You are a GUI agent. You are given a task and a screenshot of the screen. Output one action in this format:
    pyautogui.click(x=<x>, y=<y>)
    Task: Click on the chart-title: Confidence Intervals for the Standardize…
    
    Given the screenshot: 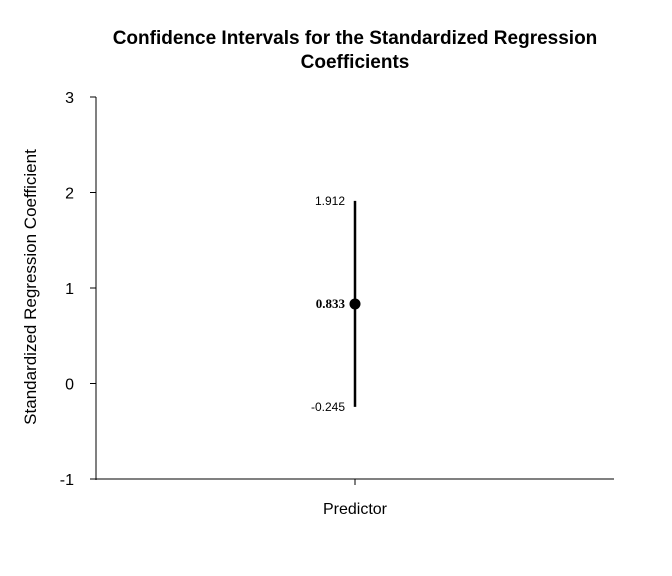 What is the action you would take?
    pyautogui.click(x=355, y=50)
    